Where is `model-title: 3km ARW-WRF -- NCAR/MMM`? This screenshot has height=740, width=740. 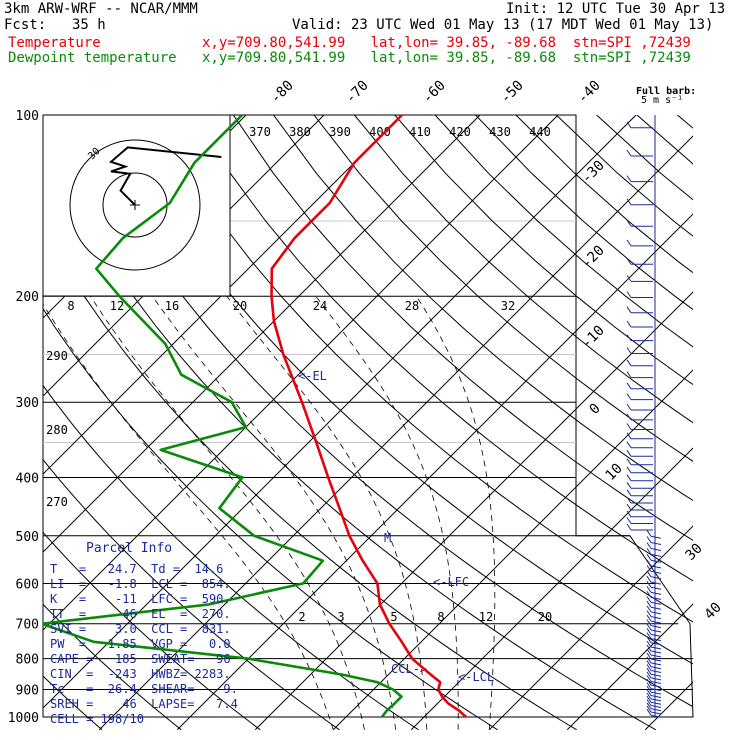 model-title: 3km ARW-WRF -- NCAR/MMM is located at coordinates (101, 9).